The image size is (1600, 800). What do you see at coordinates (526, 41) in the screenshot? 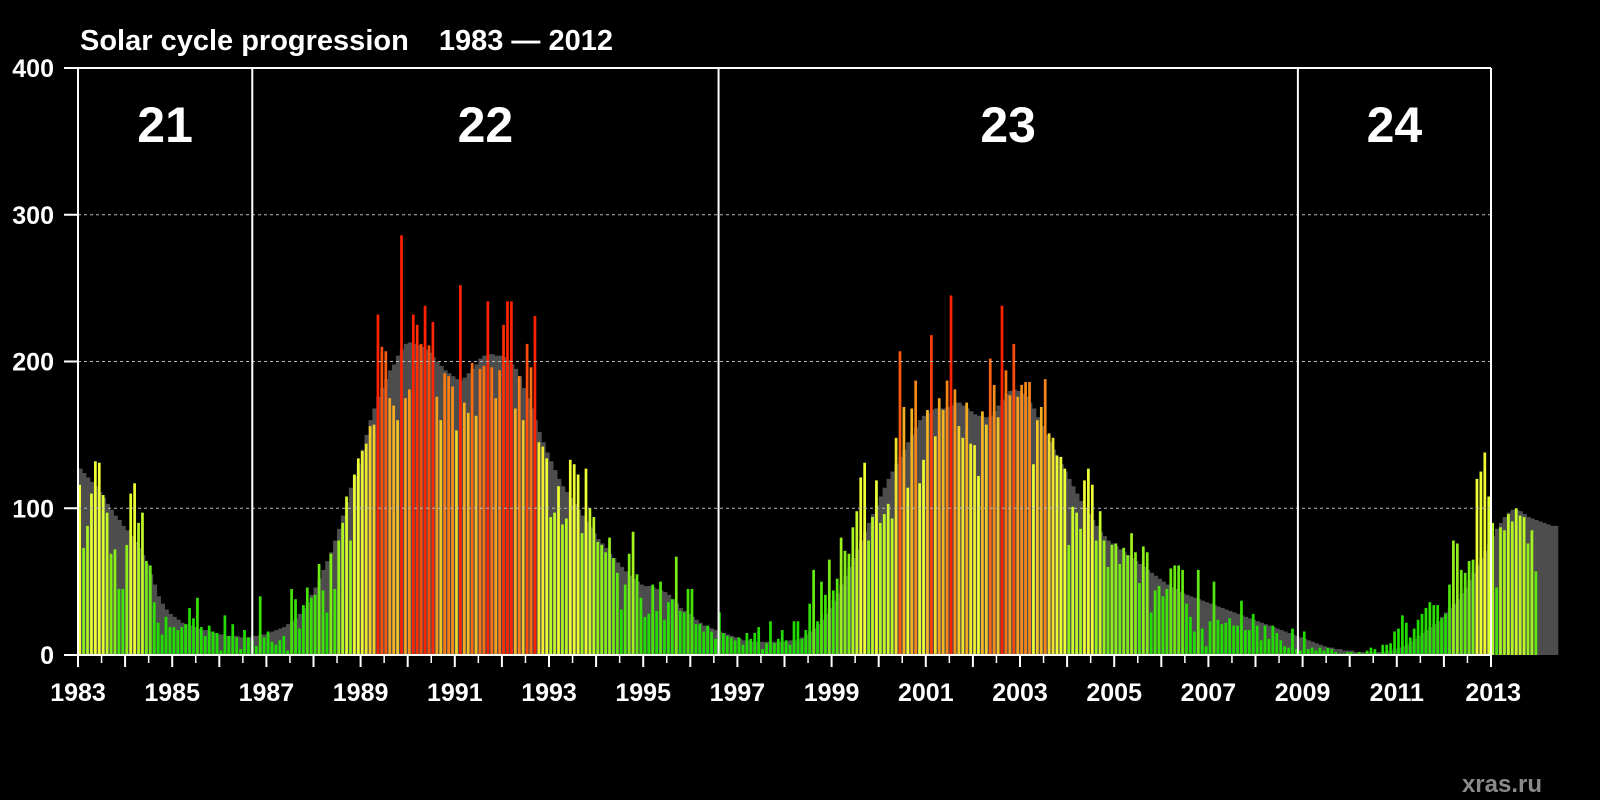
I see `chart-subtitle: 1983 — 2012` at bounding box center [526, 41].